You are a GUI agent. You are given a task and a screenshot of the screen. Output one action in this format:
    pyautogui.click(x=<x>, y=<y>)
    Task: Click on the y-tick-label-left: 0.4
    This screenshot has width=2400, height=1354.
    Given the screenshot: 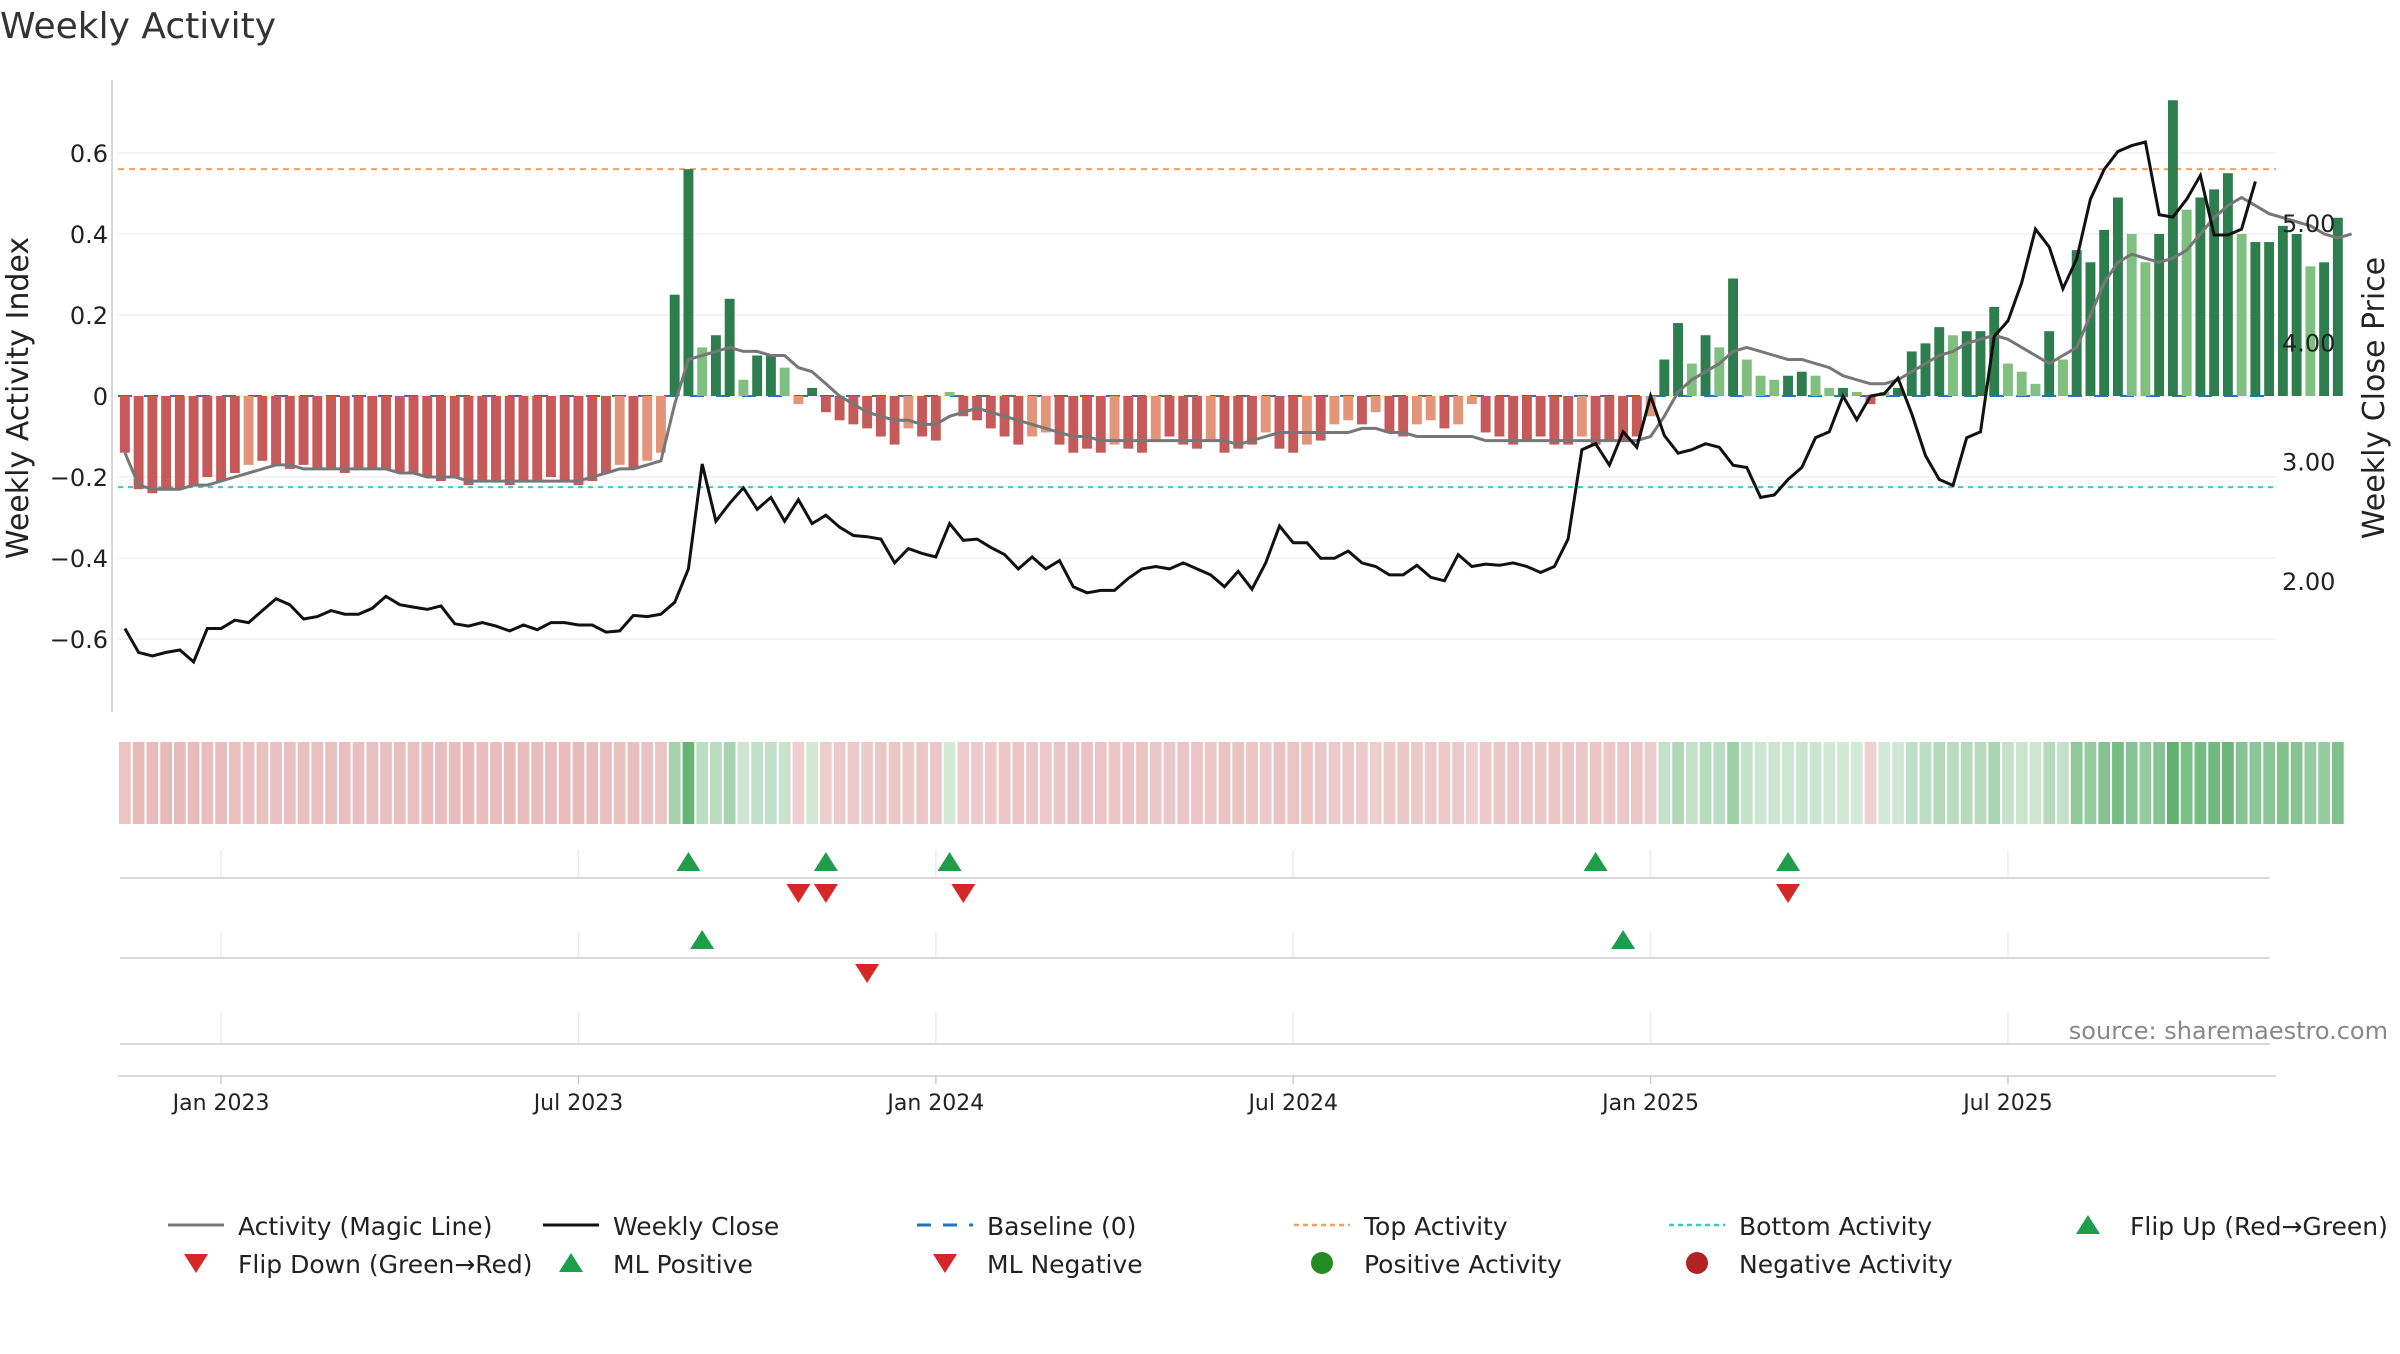 What is the action you would take?
    pyautogui.click(x=89, y=235)
    